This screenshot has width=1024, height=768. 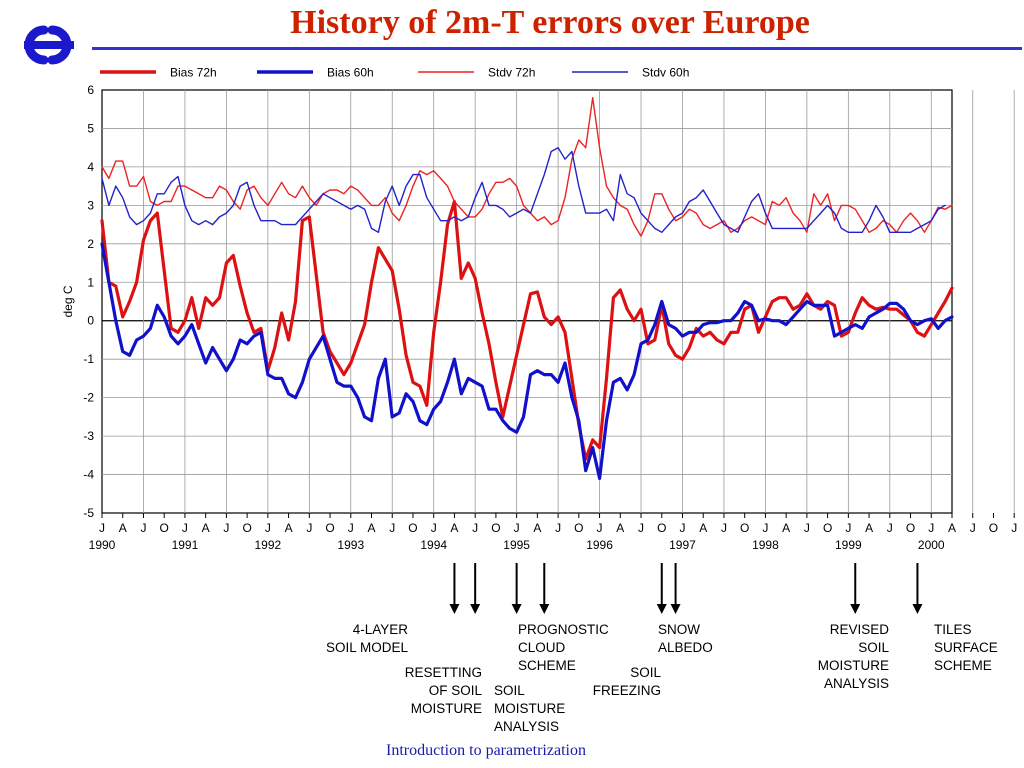 I want to click on title-rule, so click(x=557, y=48).